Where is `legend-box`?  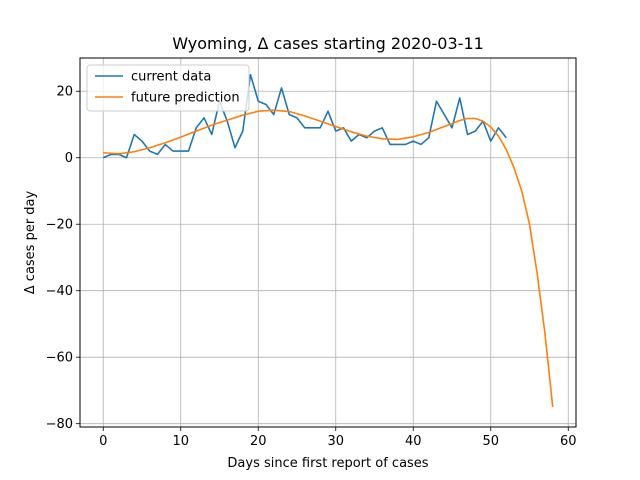
legend-box is located at coordinates (168, 88).